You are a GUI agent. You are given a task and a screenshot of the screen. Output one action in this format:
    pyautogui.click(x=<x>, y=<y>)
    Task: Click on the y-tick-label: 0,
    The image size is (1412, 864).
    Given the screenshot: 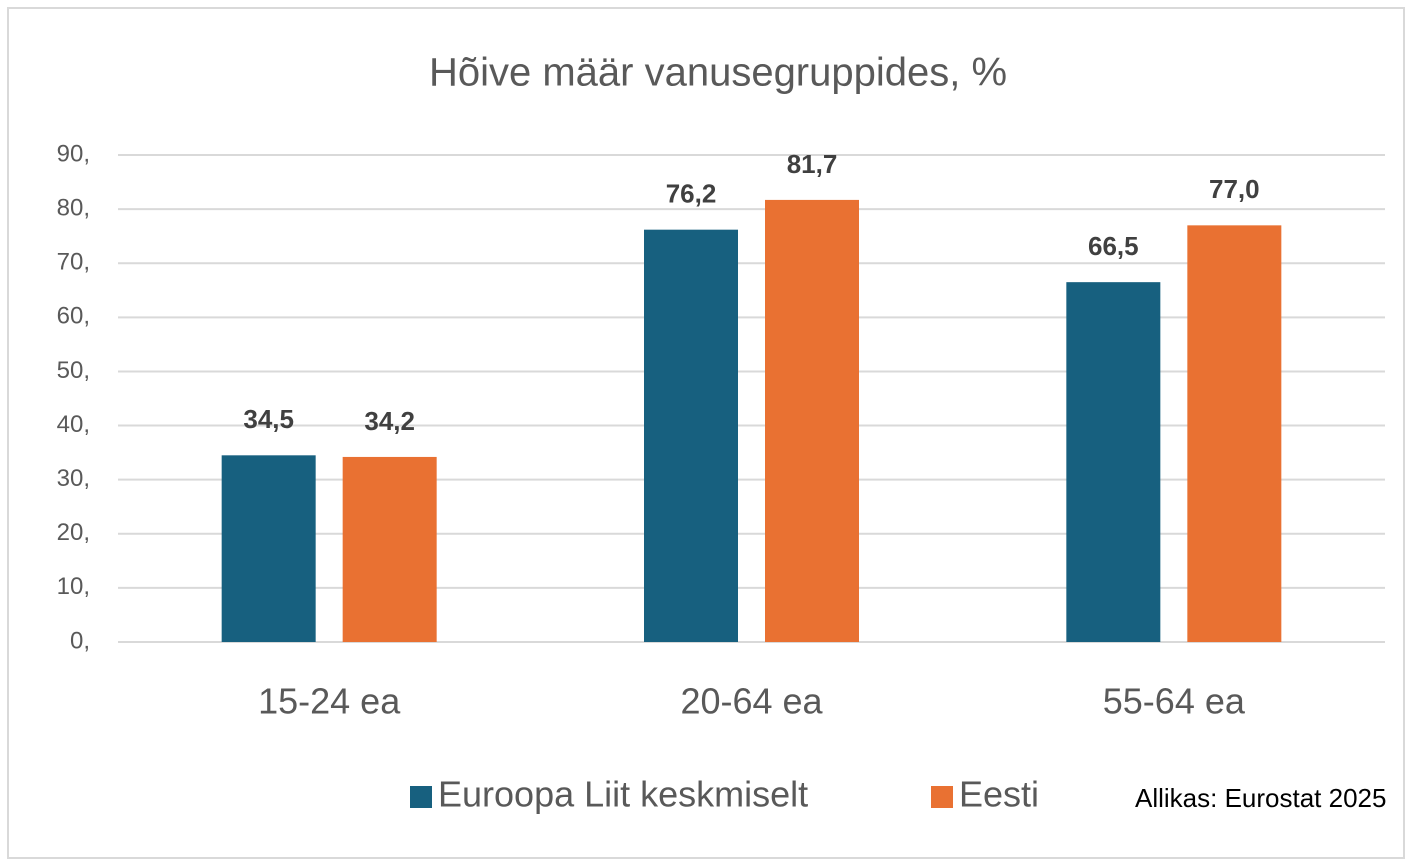 What is the action you would take?
    pyautogui.click(x=80, y=640)
    